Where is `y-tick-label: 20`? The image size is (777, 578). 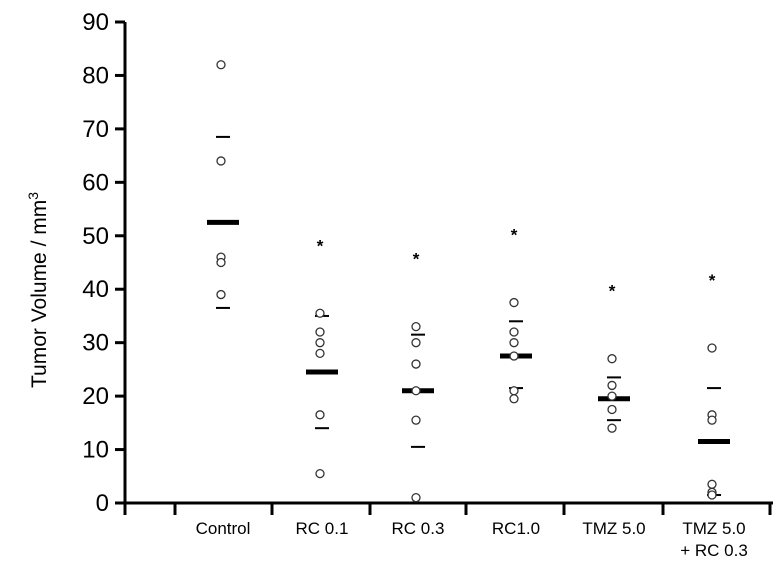
y-tick-label: 20 is located at coordinates (95, 396).